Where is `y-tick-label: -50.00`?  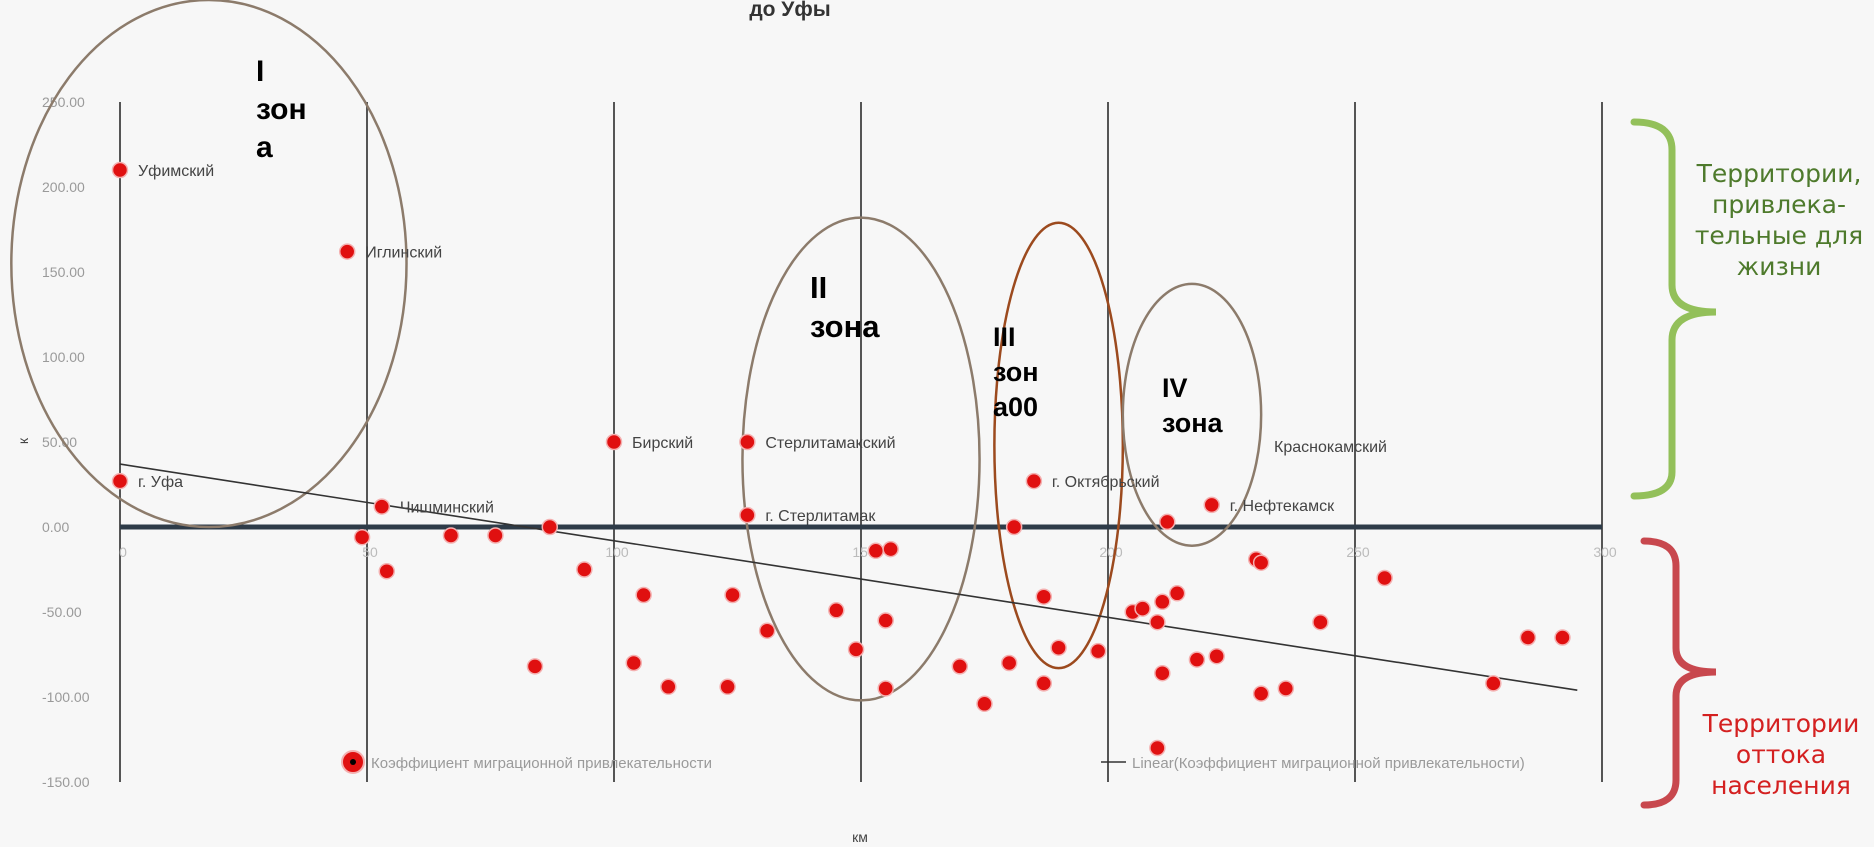 y-tick-label: -50.00 is located at coordinates (62, 612).